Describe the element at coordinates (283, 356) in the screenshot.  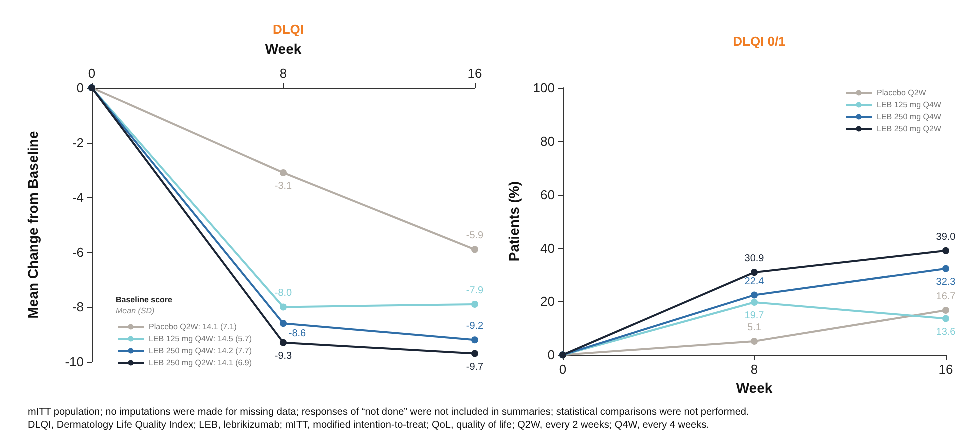
I see `data-label: -9.3` at that location.